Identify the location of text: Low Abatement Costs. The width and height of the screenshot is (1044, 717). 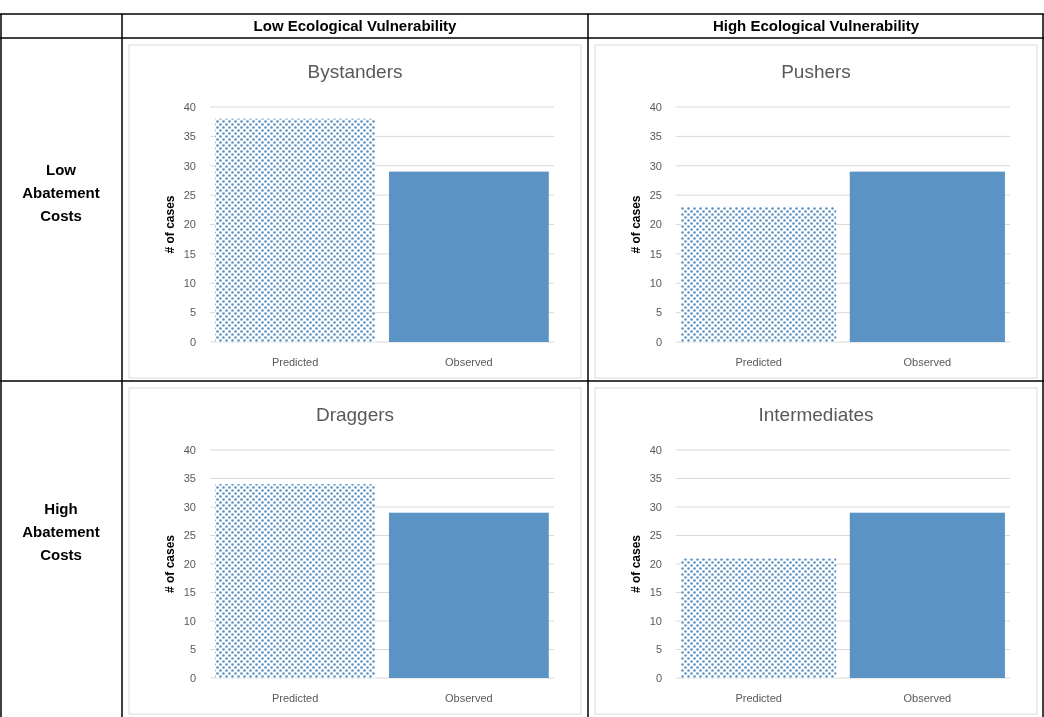
(61, 192).